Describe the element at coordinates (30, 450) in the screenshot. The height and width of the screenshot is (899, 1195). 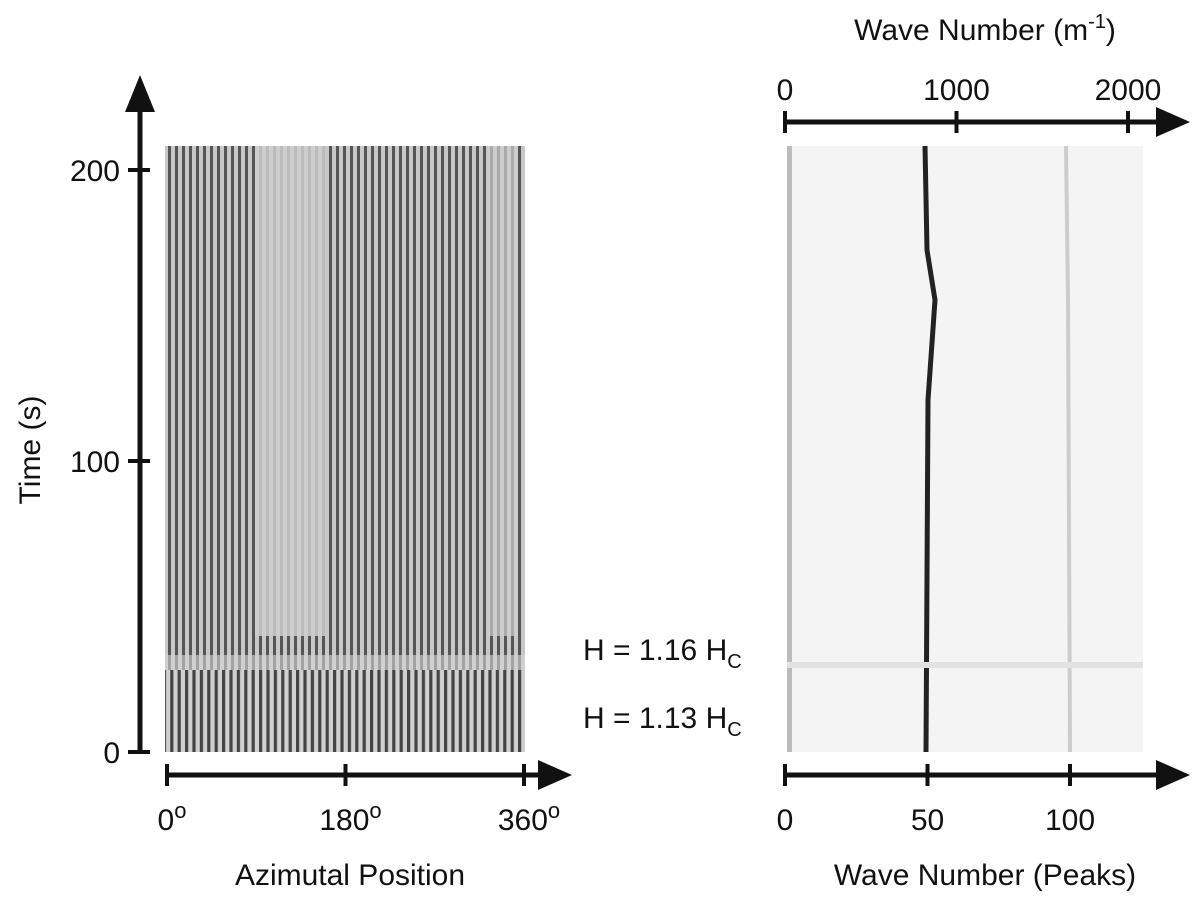
I see `y-axis-label: Time (s)` at that location.